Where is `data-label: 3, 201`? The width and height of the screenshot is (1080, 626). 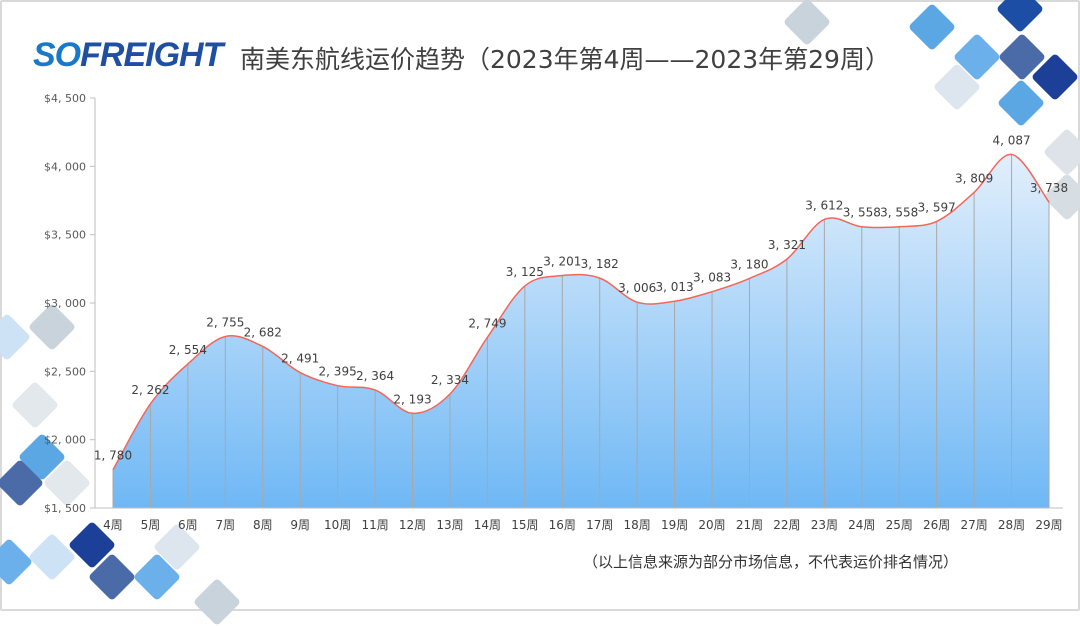 data-label: 3, 201 is located at coordinates (562, 262).